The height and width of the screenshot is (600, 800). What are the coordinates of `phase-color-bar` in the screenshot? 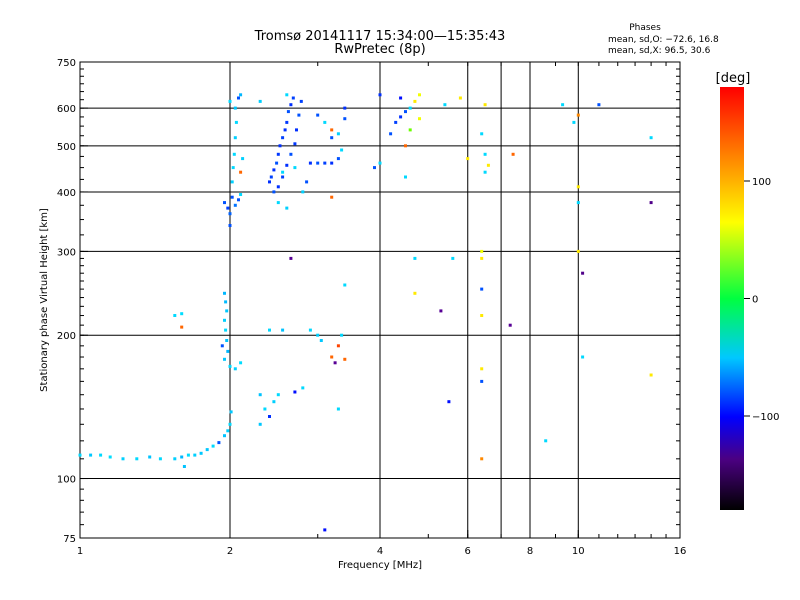 It's located at (732, 298).